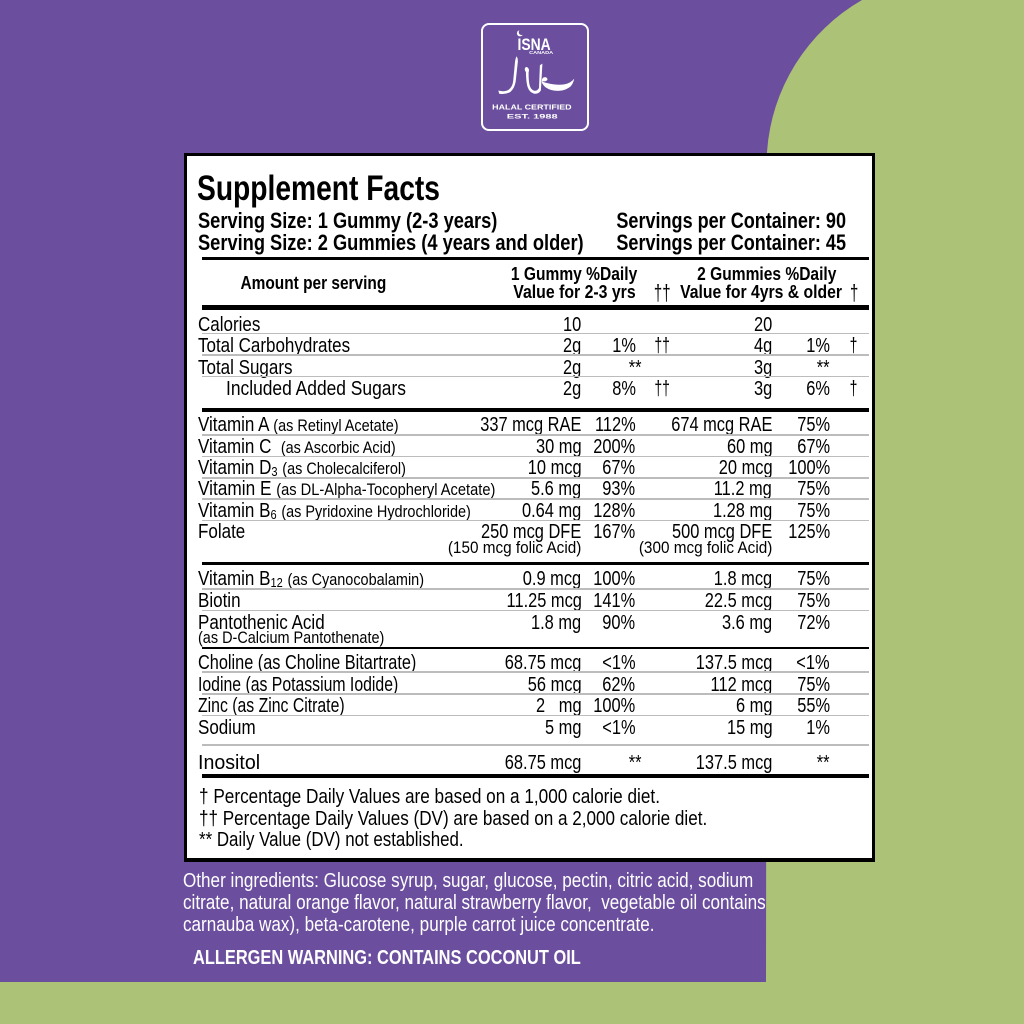 This screenshot has width=1024, height=1024. What do you see at coordinates (532, 117) in the screenshot?
I see `svg-text: EST. 1988` at bounding box center [532, 117].